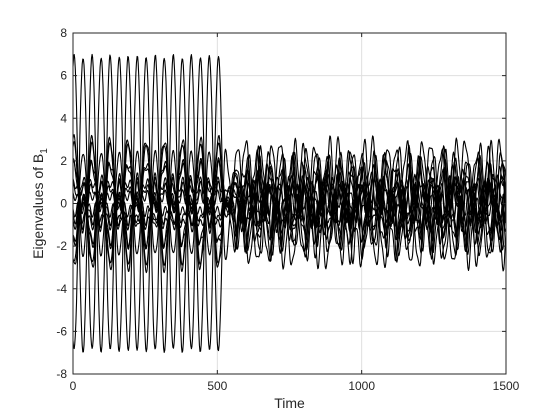 The width and height of the screenshot is (560, 420). What do you see at coordinates (61, 374) in the screenshot?
I see `y-tick-label: -8` at bounding box center [61, 374].